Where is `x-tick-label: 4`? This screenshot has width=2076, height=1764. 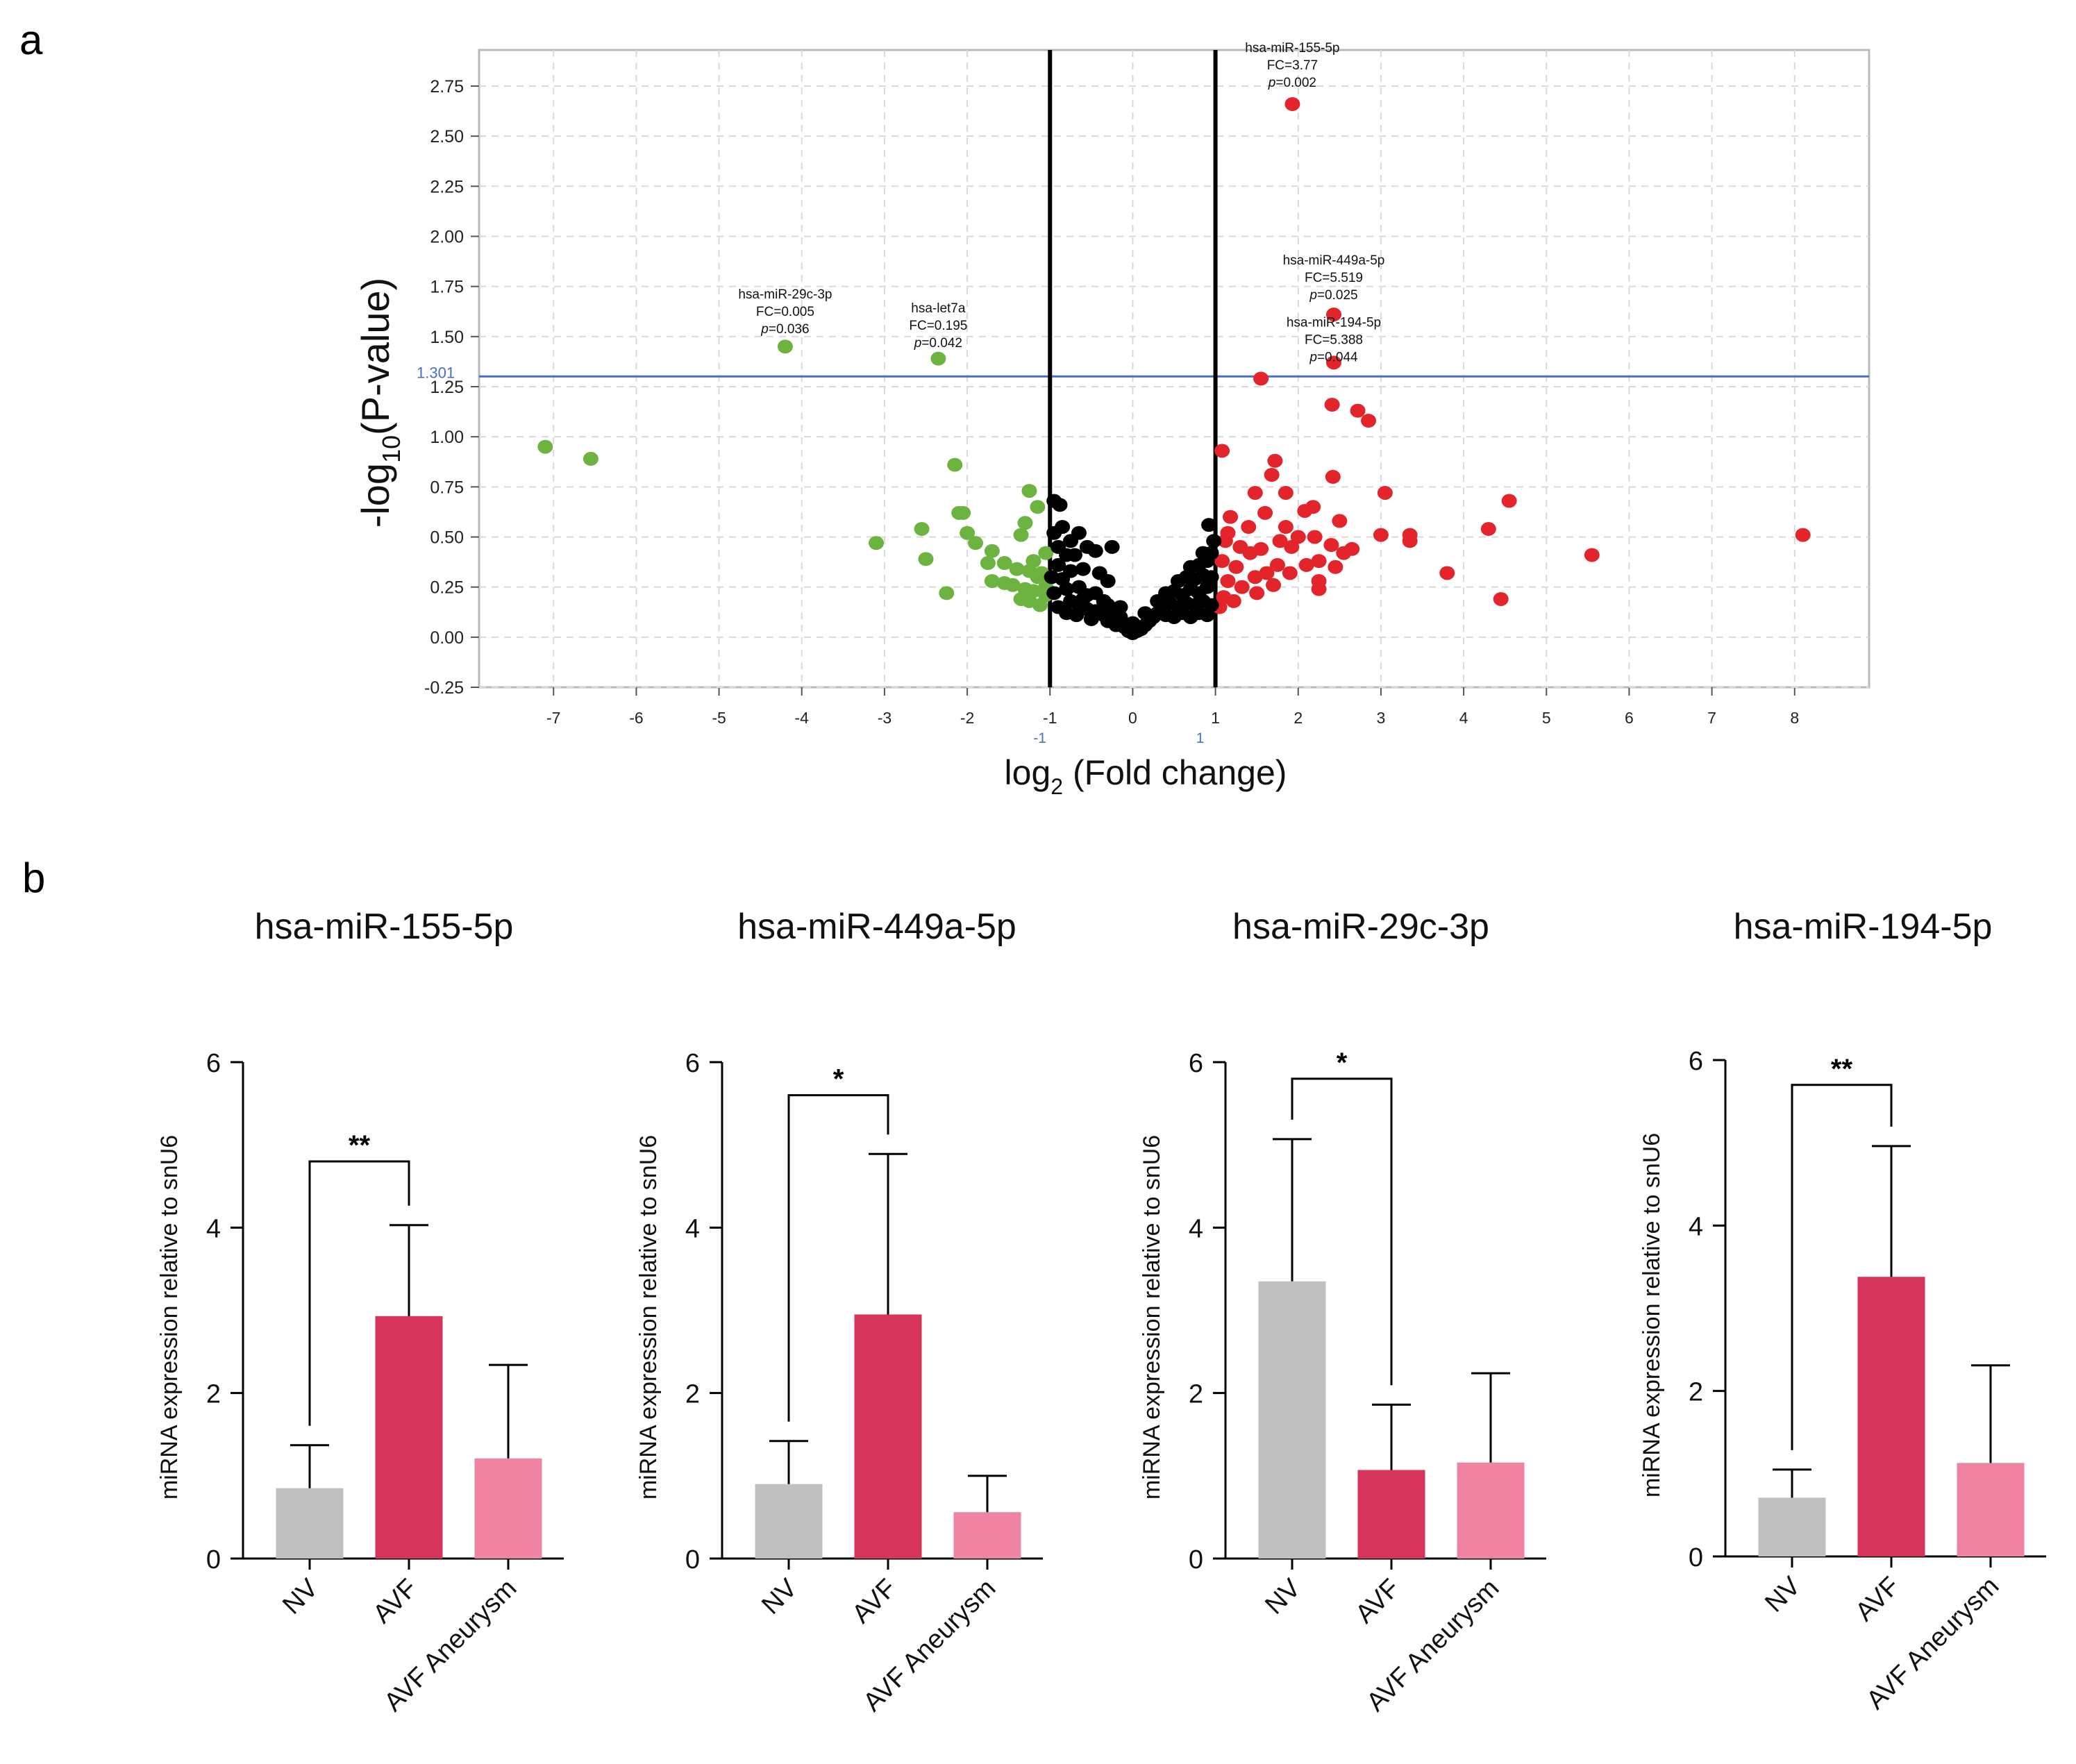 x-tick-label: 4 is located at coordinates (1463, 718).